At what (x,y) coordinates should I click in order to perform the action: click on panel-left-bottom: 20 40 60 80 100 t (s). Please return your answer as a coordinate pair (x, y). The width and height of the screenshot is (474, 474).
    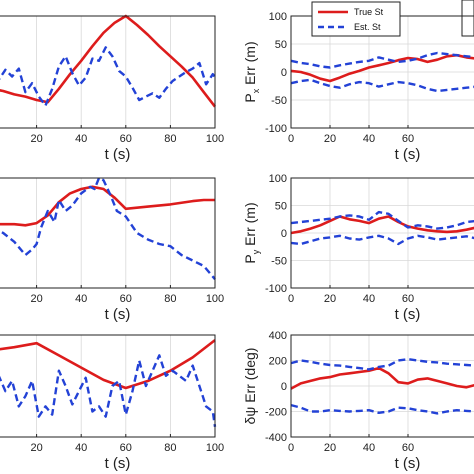
    Looking at the image, I should click on (112, 403).